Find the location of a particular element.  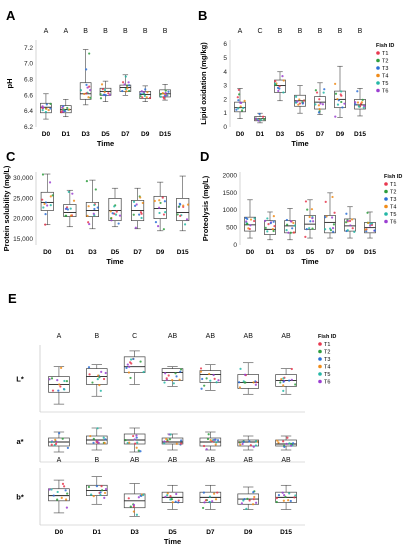

x-tick-label: D15 is located at coordinates (360, 134).